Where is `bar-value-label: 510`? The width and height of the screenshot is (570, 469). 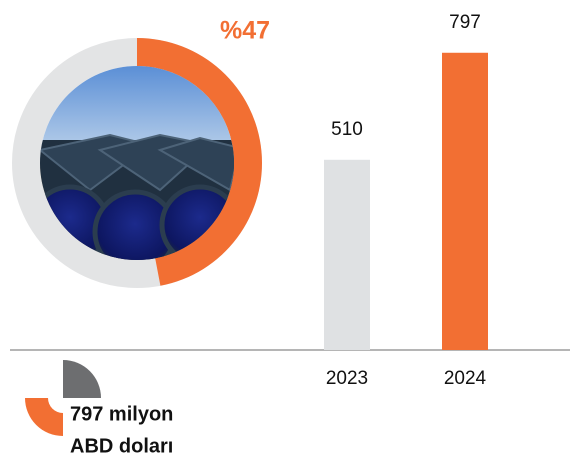 bar-value-label: 510 is located at coordinates (347, 129).